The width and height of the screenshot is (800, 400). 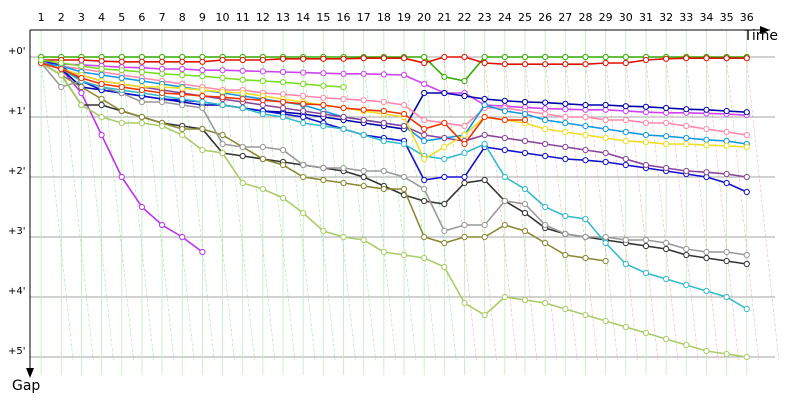 I want to click on y-tick-label: +2', so click(x=17, y=171).